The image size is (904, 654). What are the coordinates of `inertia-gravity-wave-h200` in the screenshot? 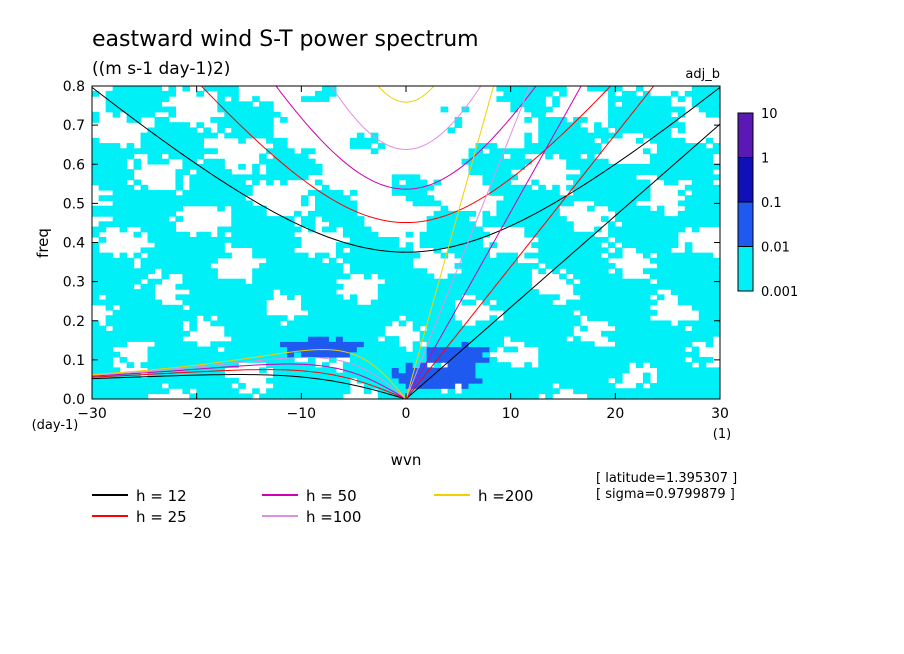 It's located at (406, 94).